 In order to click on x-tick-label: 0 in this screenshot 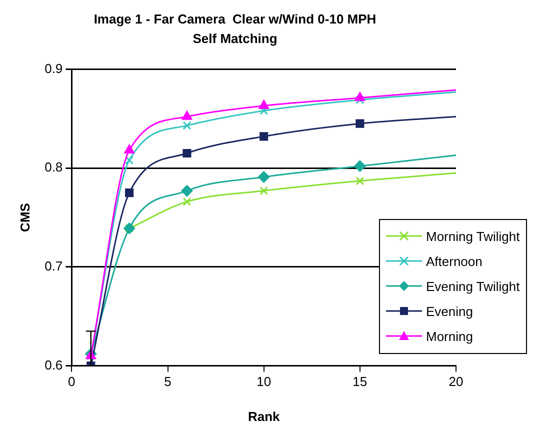, I will do `click(72, 382)`.